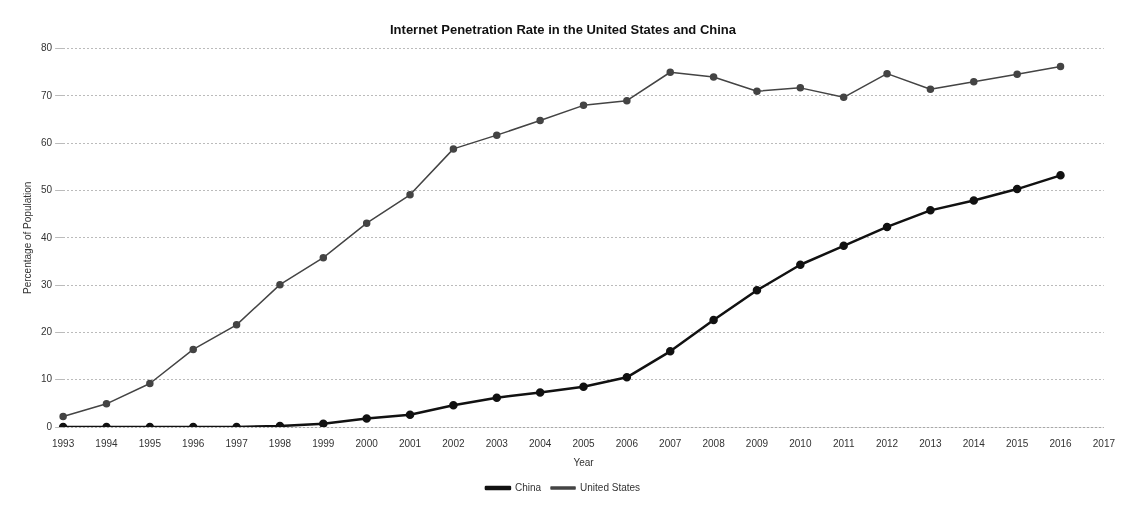  Describe the element at coordinates (887, 443) in the screenshot. I see `x-tick-label: 2012` at that location.